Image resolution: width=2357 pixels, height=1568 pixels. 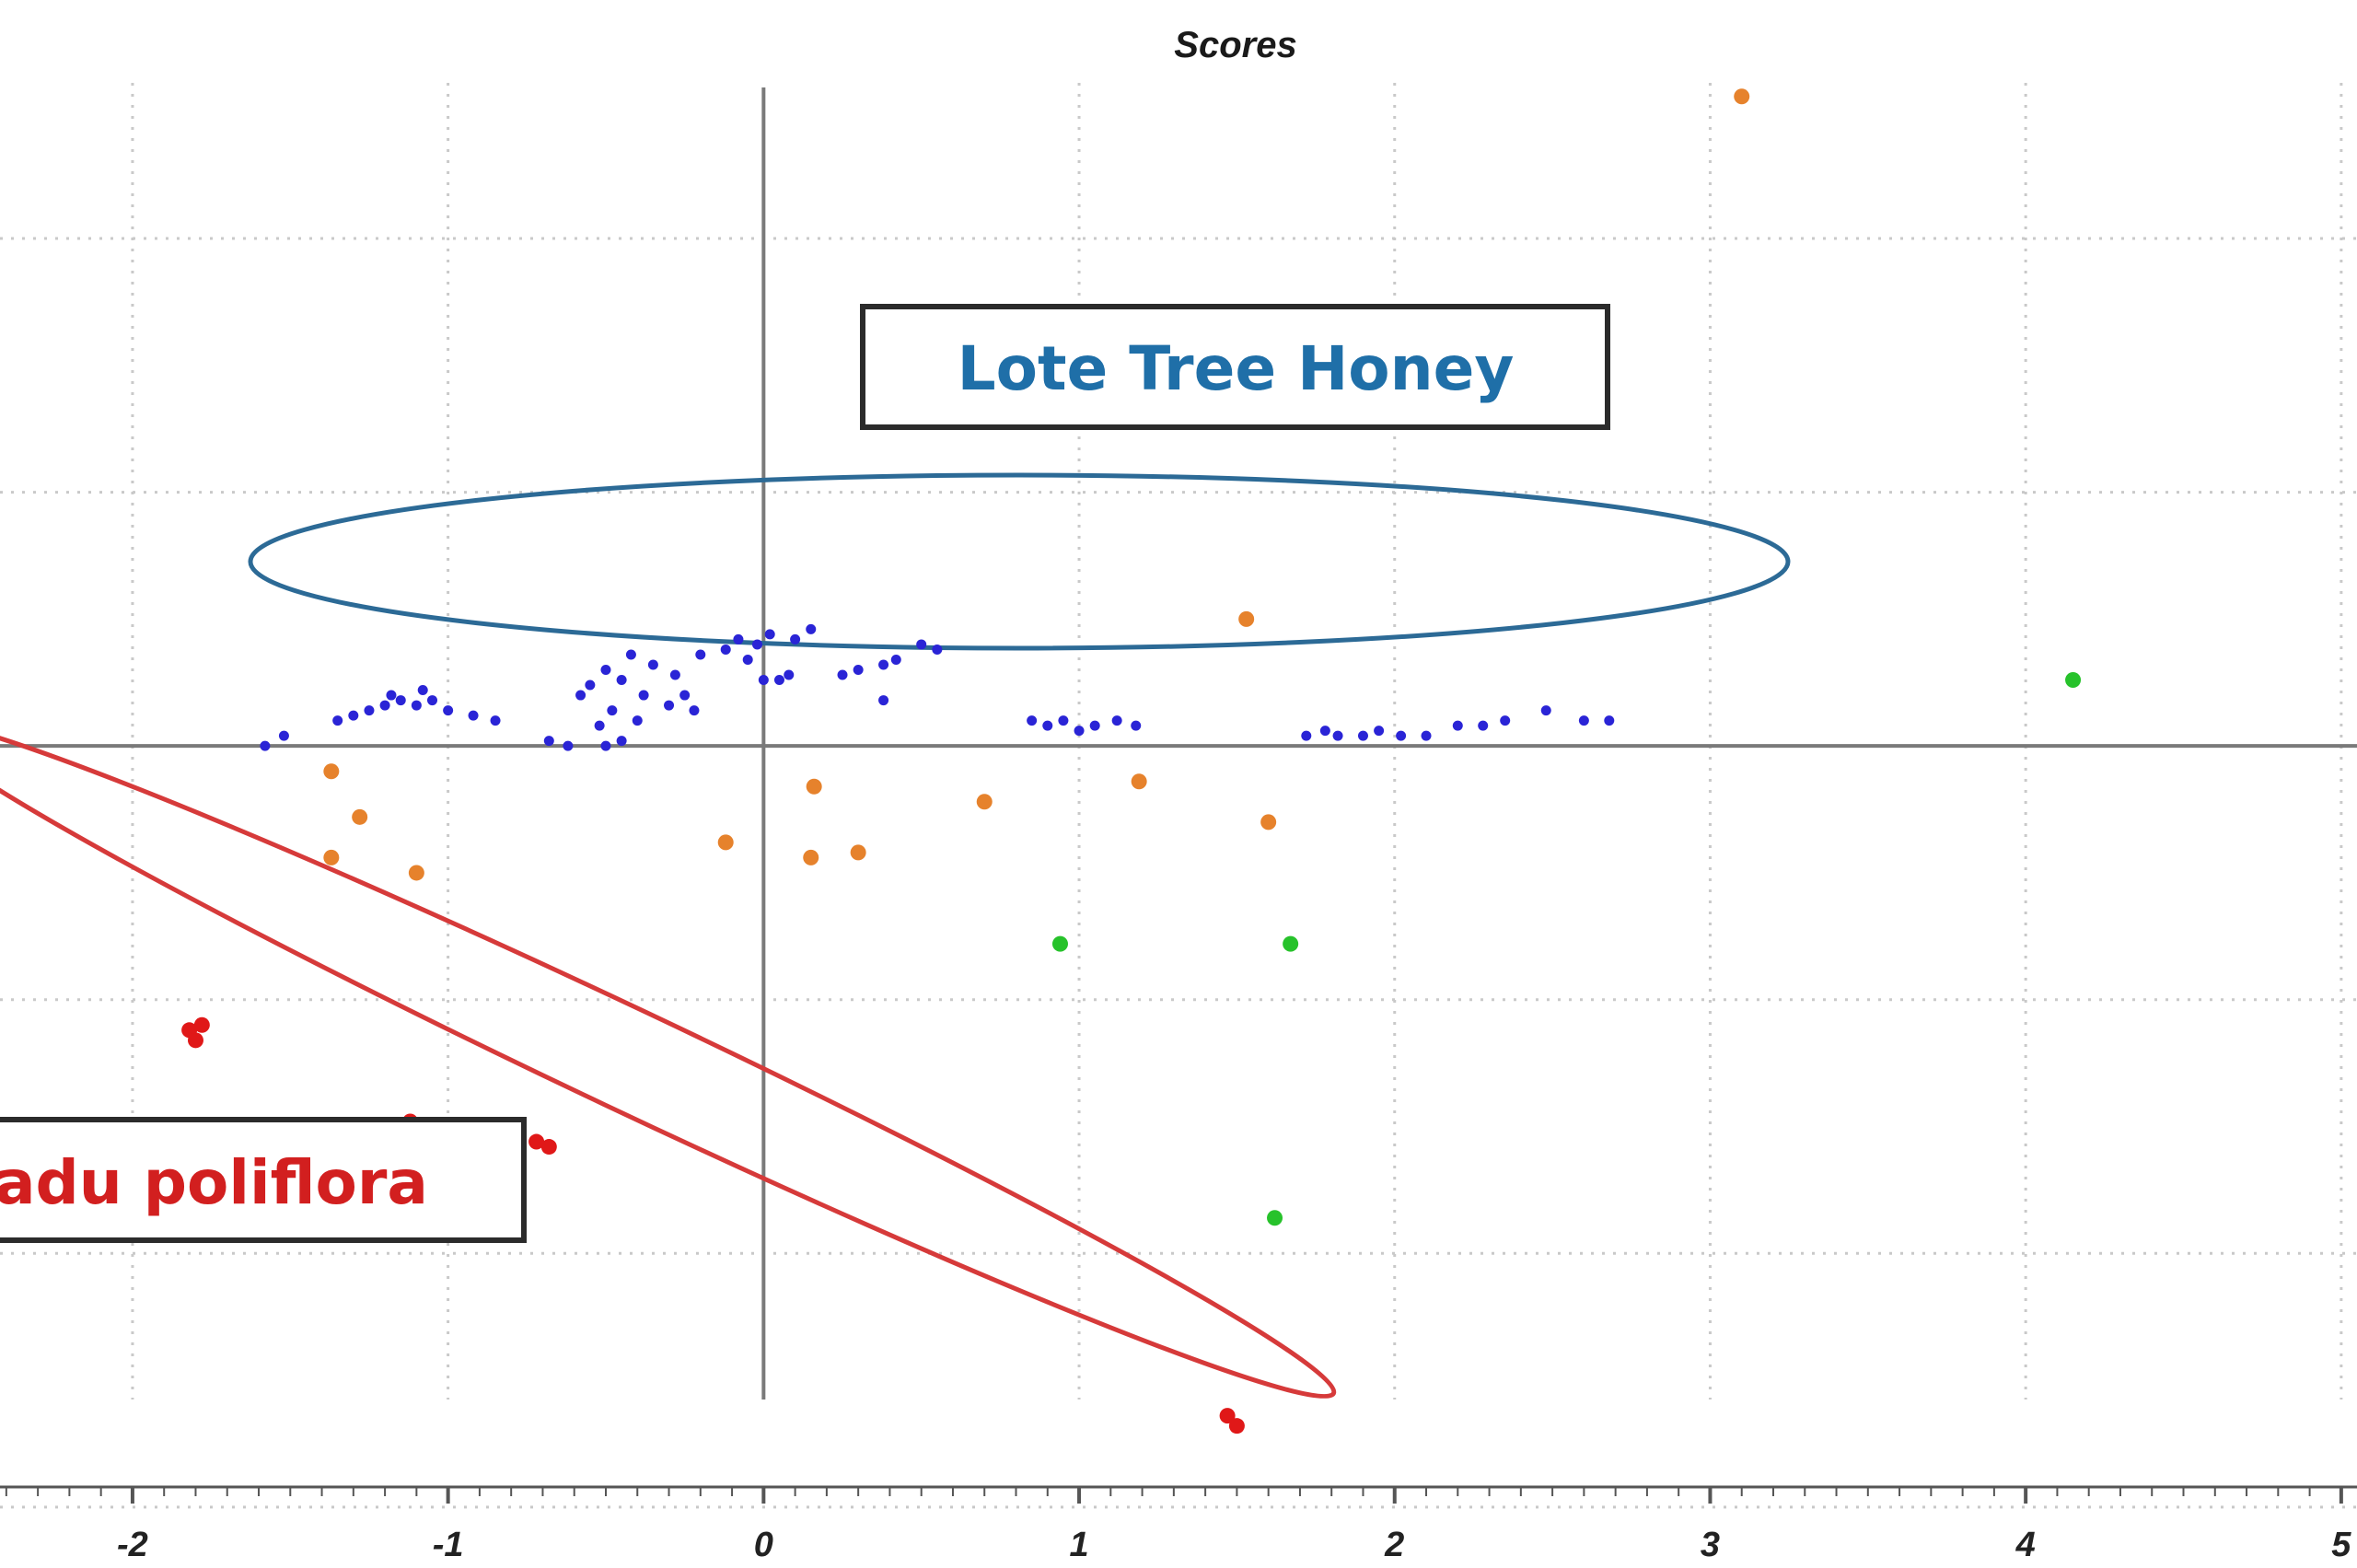 I want to click on x-tick-label: -2, so click(x=132, y=1545).